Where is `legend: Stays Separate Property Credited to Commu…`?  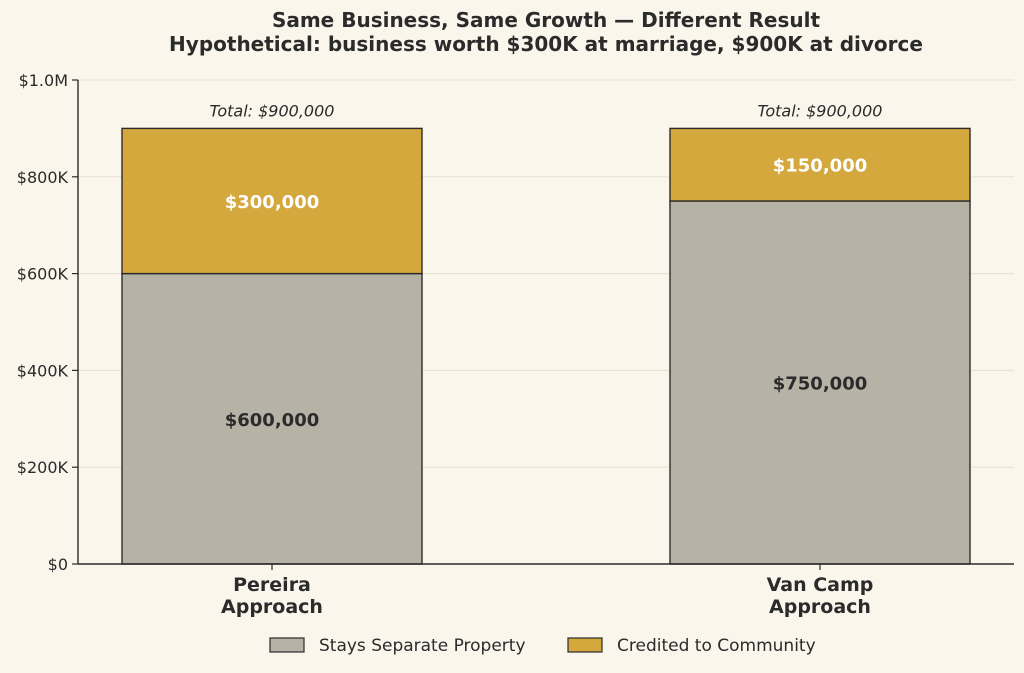
legend: Stays Separate Property Credited to Commu… is located at coordinates (542, 646).